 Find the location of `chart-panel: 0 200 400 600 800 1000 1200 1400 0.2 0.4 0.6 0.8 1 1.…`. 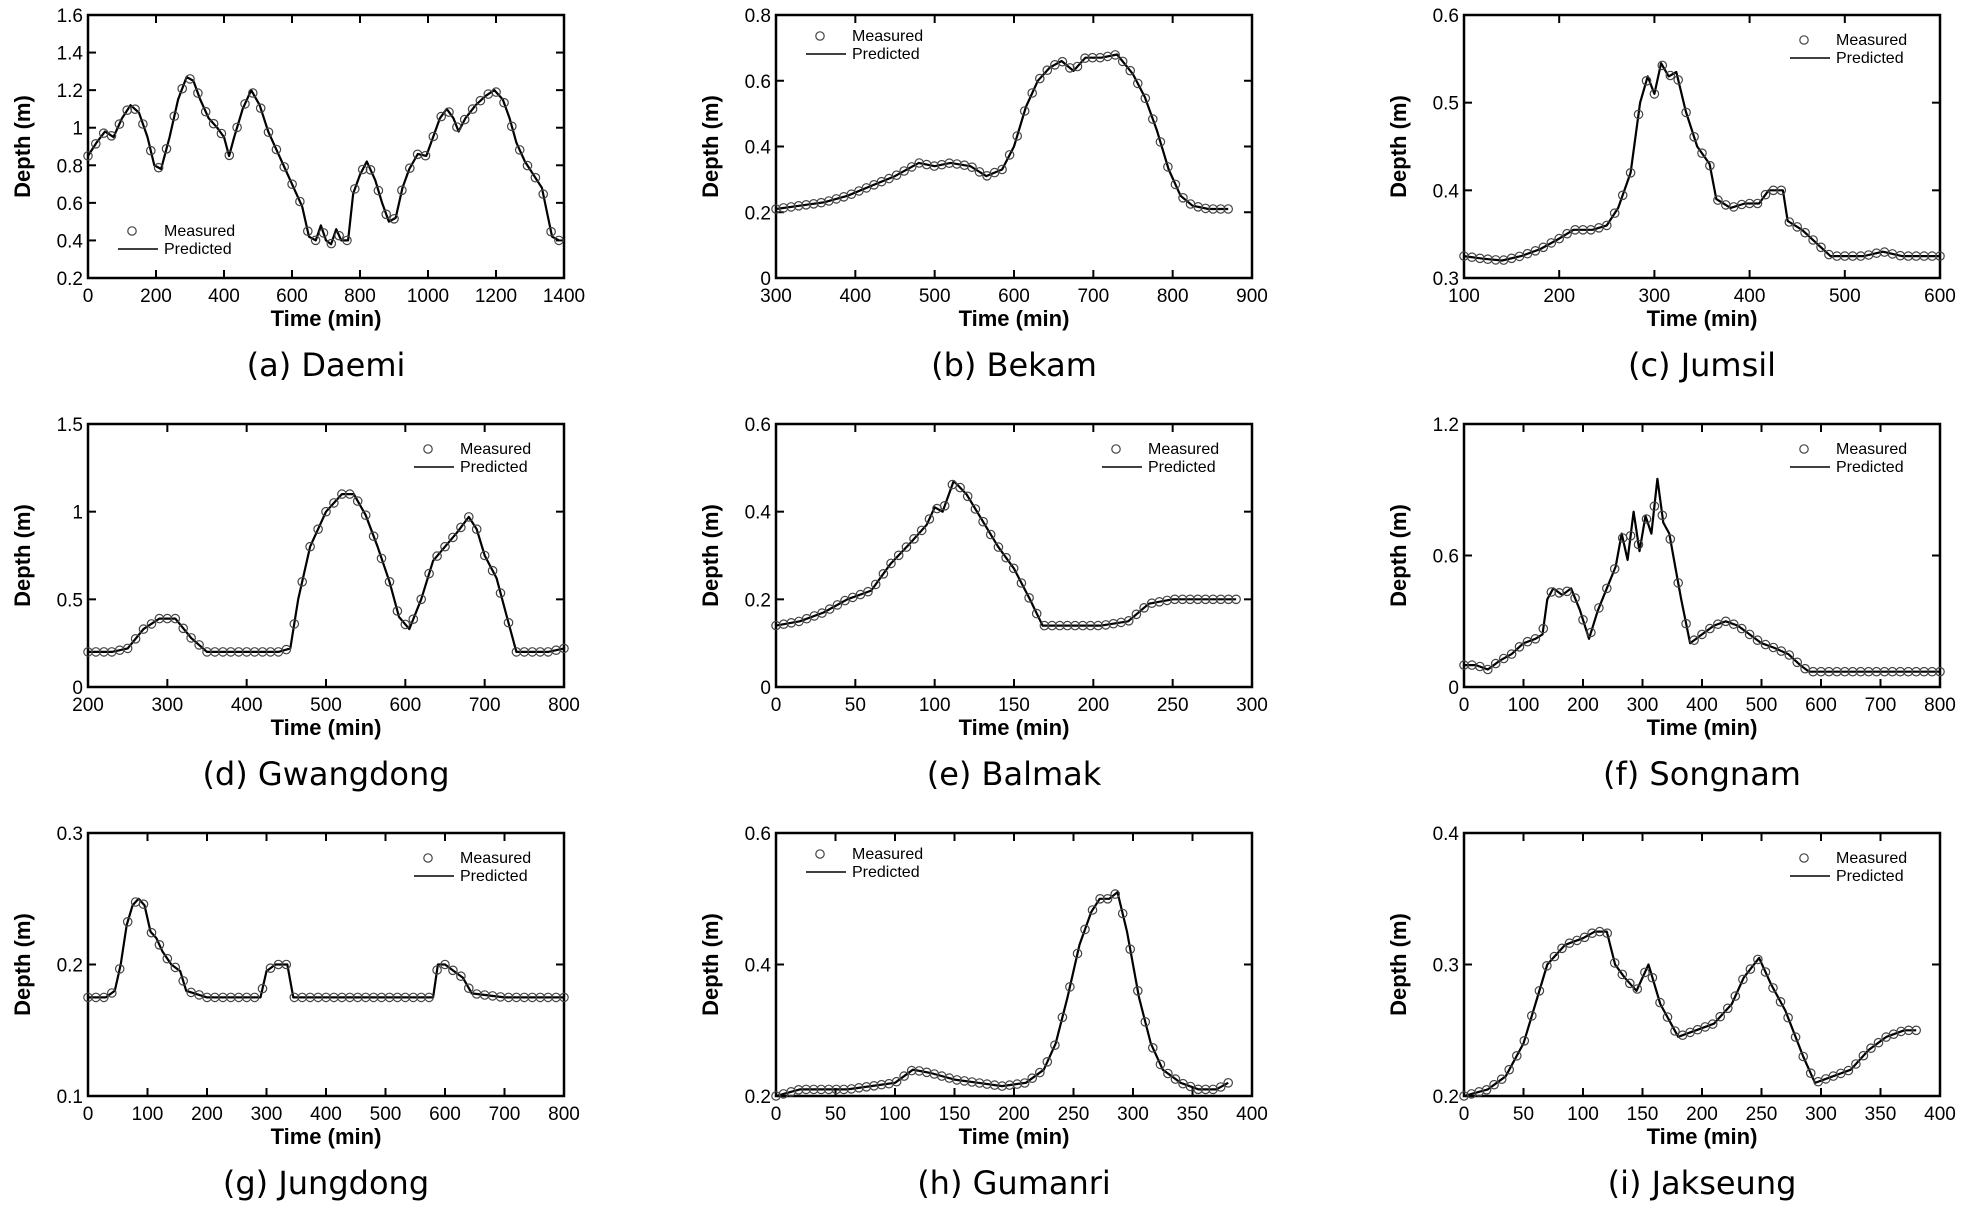

chart-panel: 0 200 400 600 800 1000 1200 1400 0.2 0.4 0.6 0.8 1 1.… is located at coordinates (297, 195).